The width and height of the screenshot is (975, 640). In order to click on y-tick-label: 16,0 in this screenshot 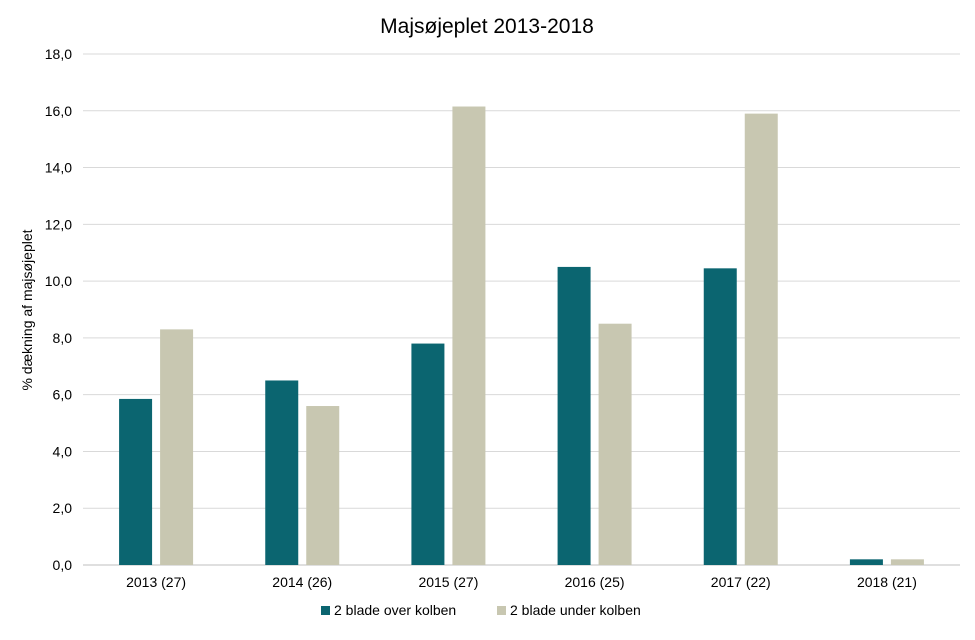, I will do `click(58, 111)`.